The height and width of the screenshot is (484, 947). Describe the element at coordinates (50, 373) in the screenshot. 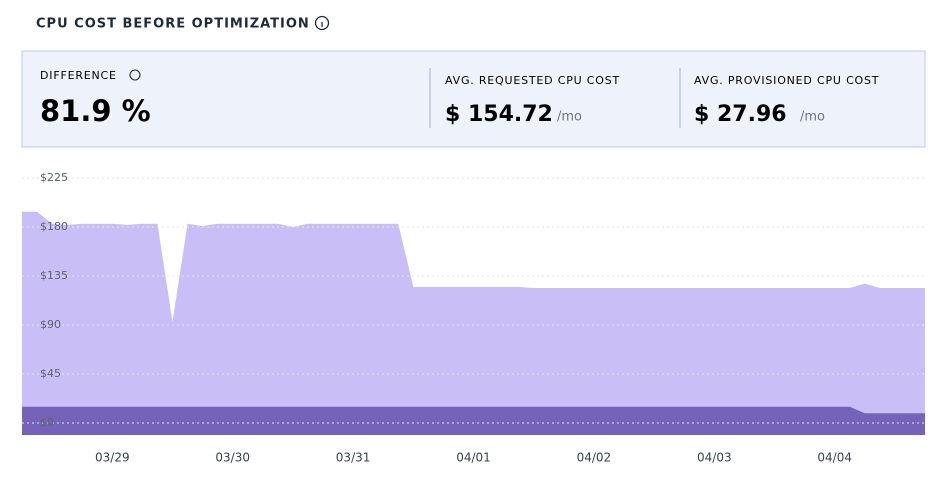

I see `y-tick-label: $45` at that location.